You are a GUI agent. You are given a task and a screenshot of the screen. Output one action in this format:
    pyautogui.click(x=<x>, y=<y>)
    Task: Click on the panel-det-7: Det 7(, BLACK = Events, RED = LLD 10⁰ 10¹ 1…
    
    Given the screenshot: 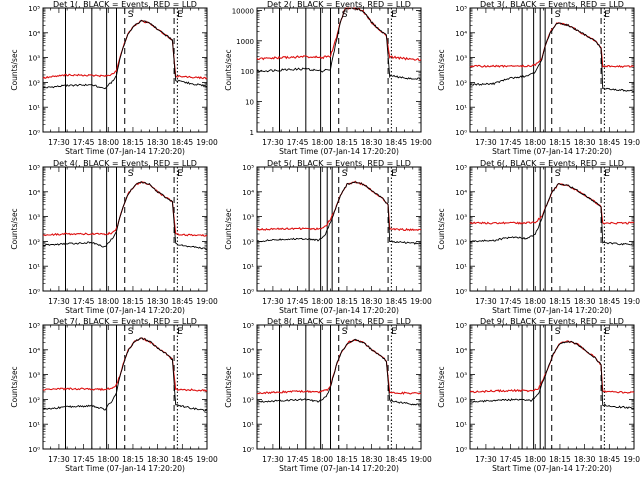 What is the action you would take?
    pyautogui.click(x=114, y=395)
    